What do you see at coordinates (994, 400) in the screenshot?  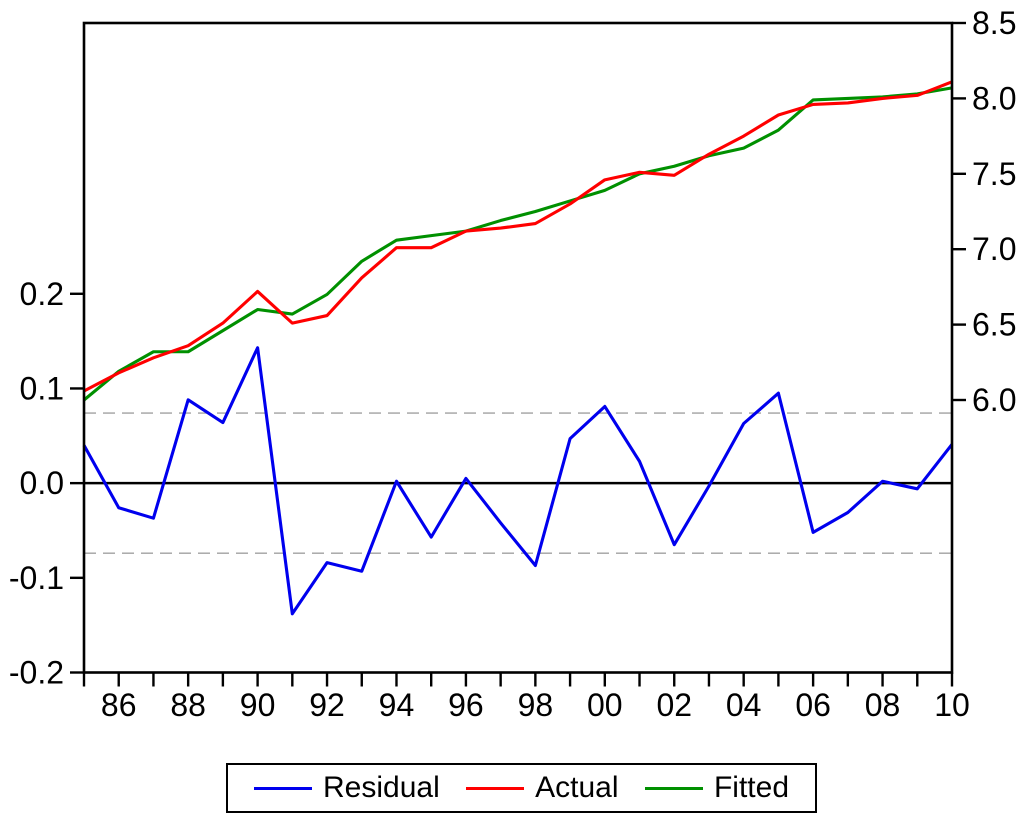 I see `right-axis-tick-label: 6.0` at bounding box center [994, 400].